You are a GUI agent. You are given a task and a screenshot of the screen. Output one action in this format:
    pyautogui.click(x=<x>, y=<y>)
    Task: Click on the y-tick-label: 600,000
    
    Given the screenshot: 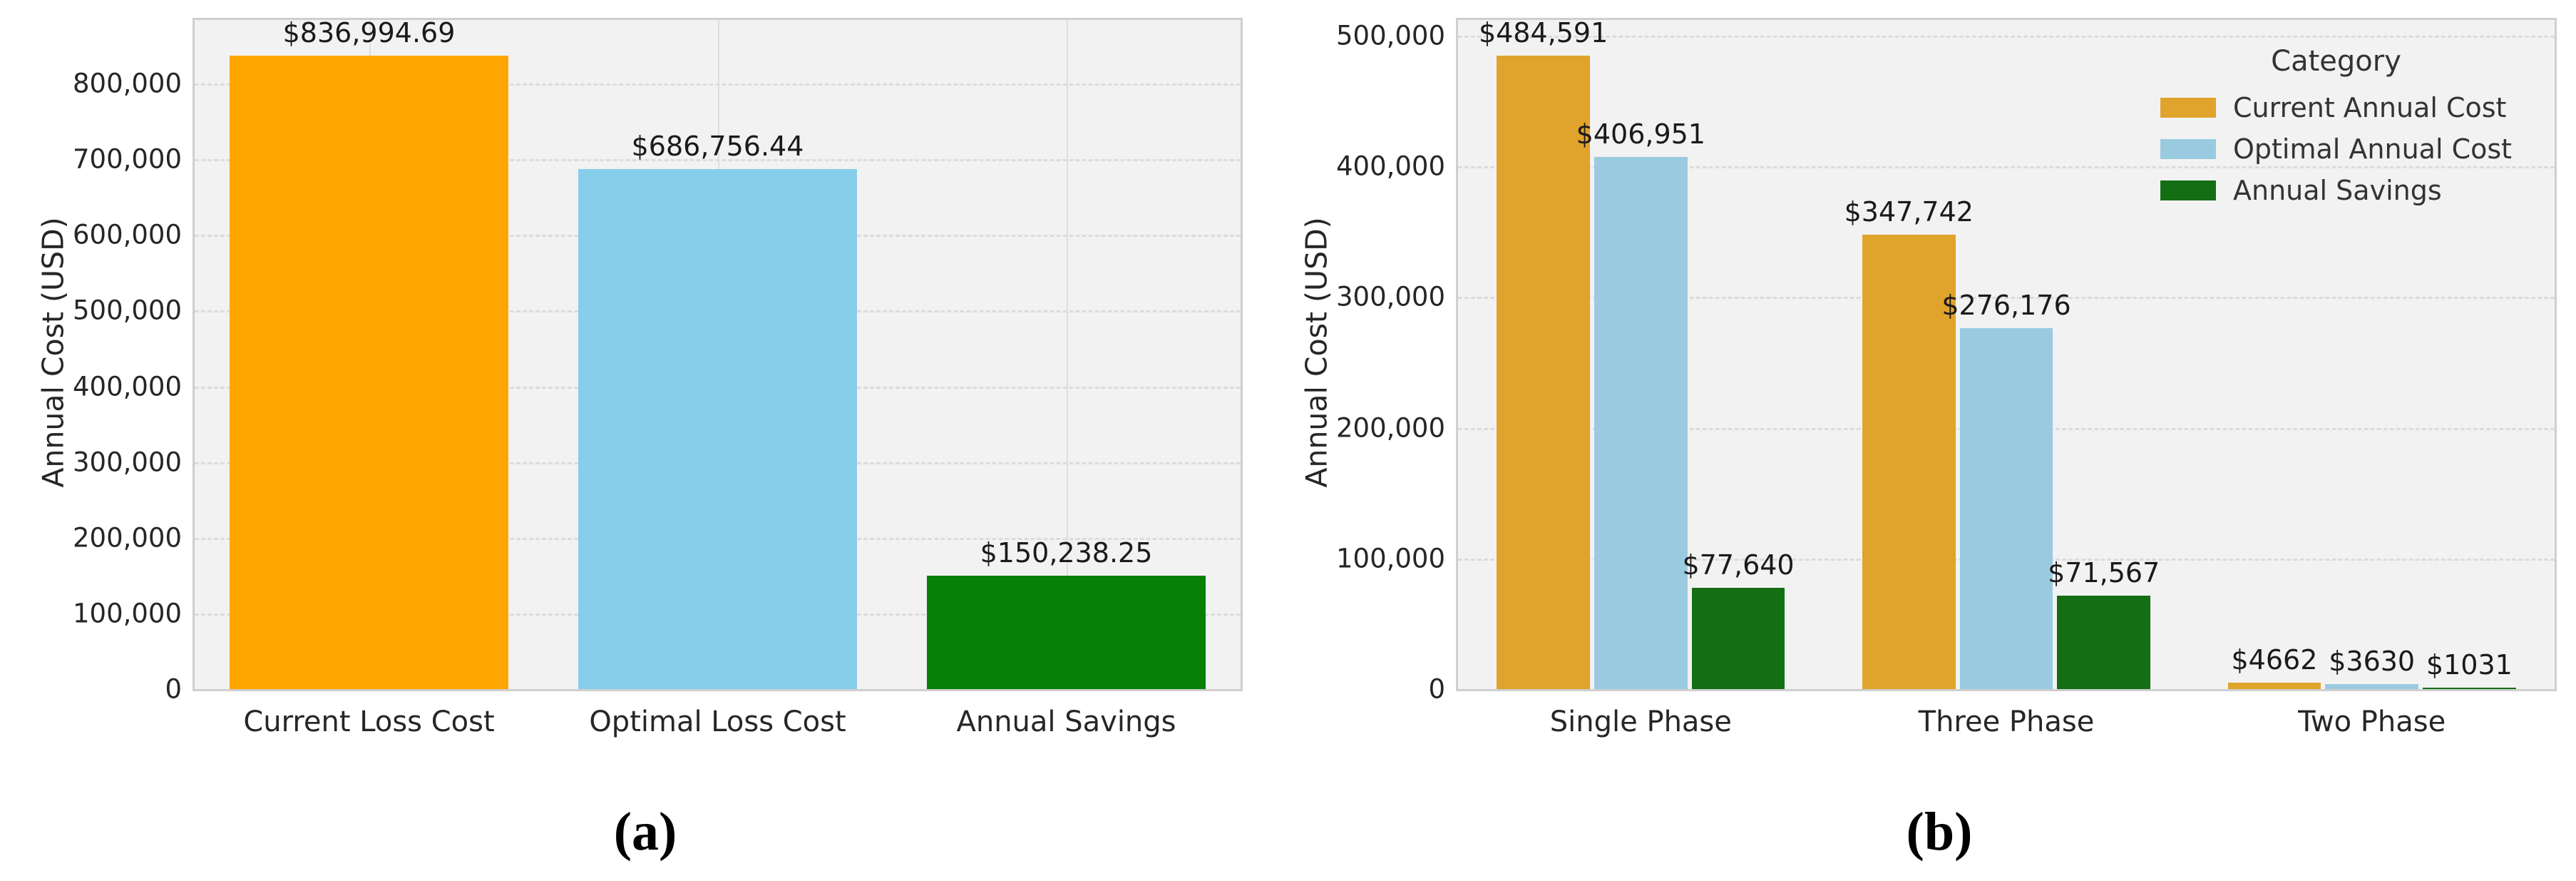 What is the action you would take?
    pyautogui.click(x=127, y=235)
    